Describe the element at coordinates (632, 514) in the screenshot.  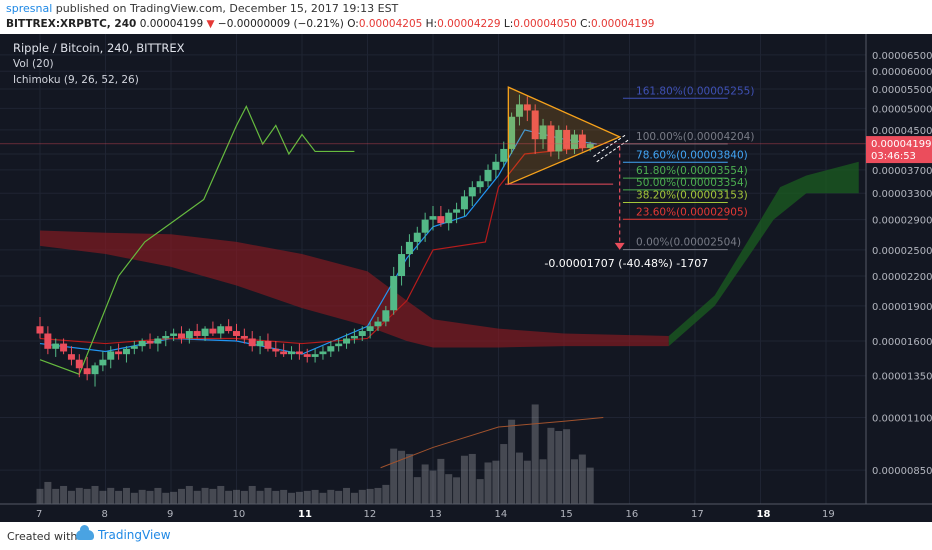
I see `time-tick-label: 16` at that location.